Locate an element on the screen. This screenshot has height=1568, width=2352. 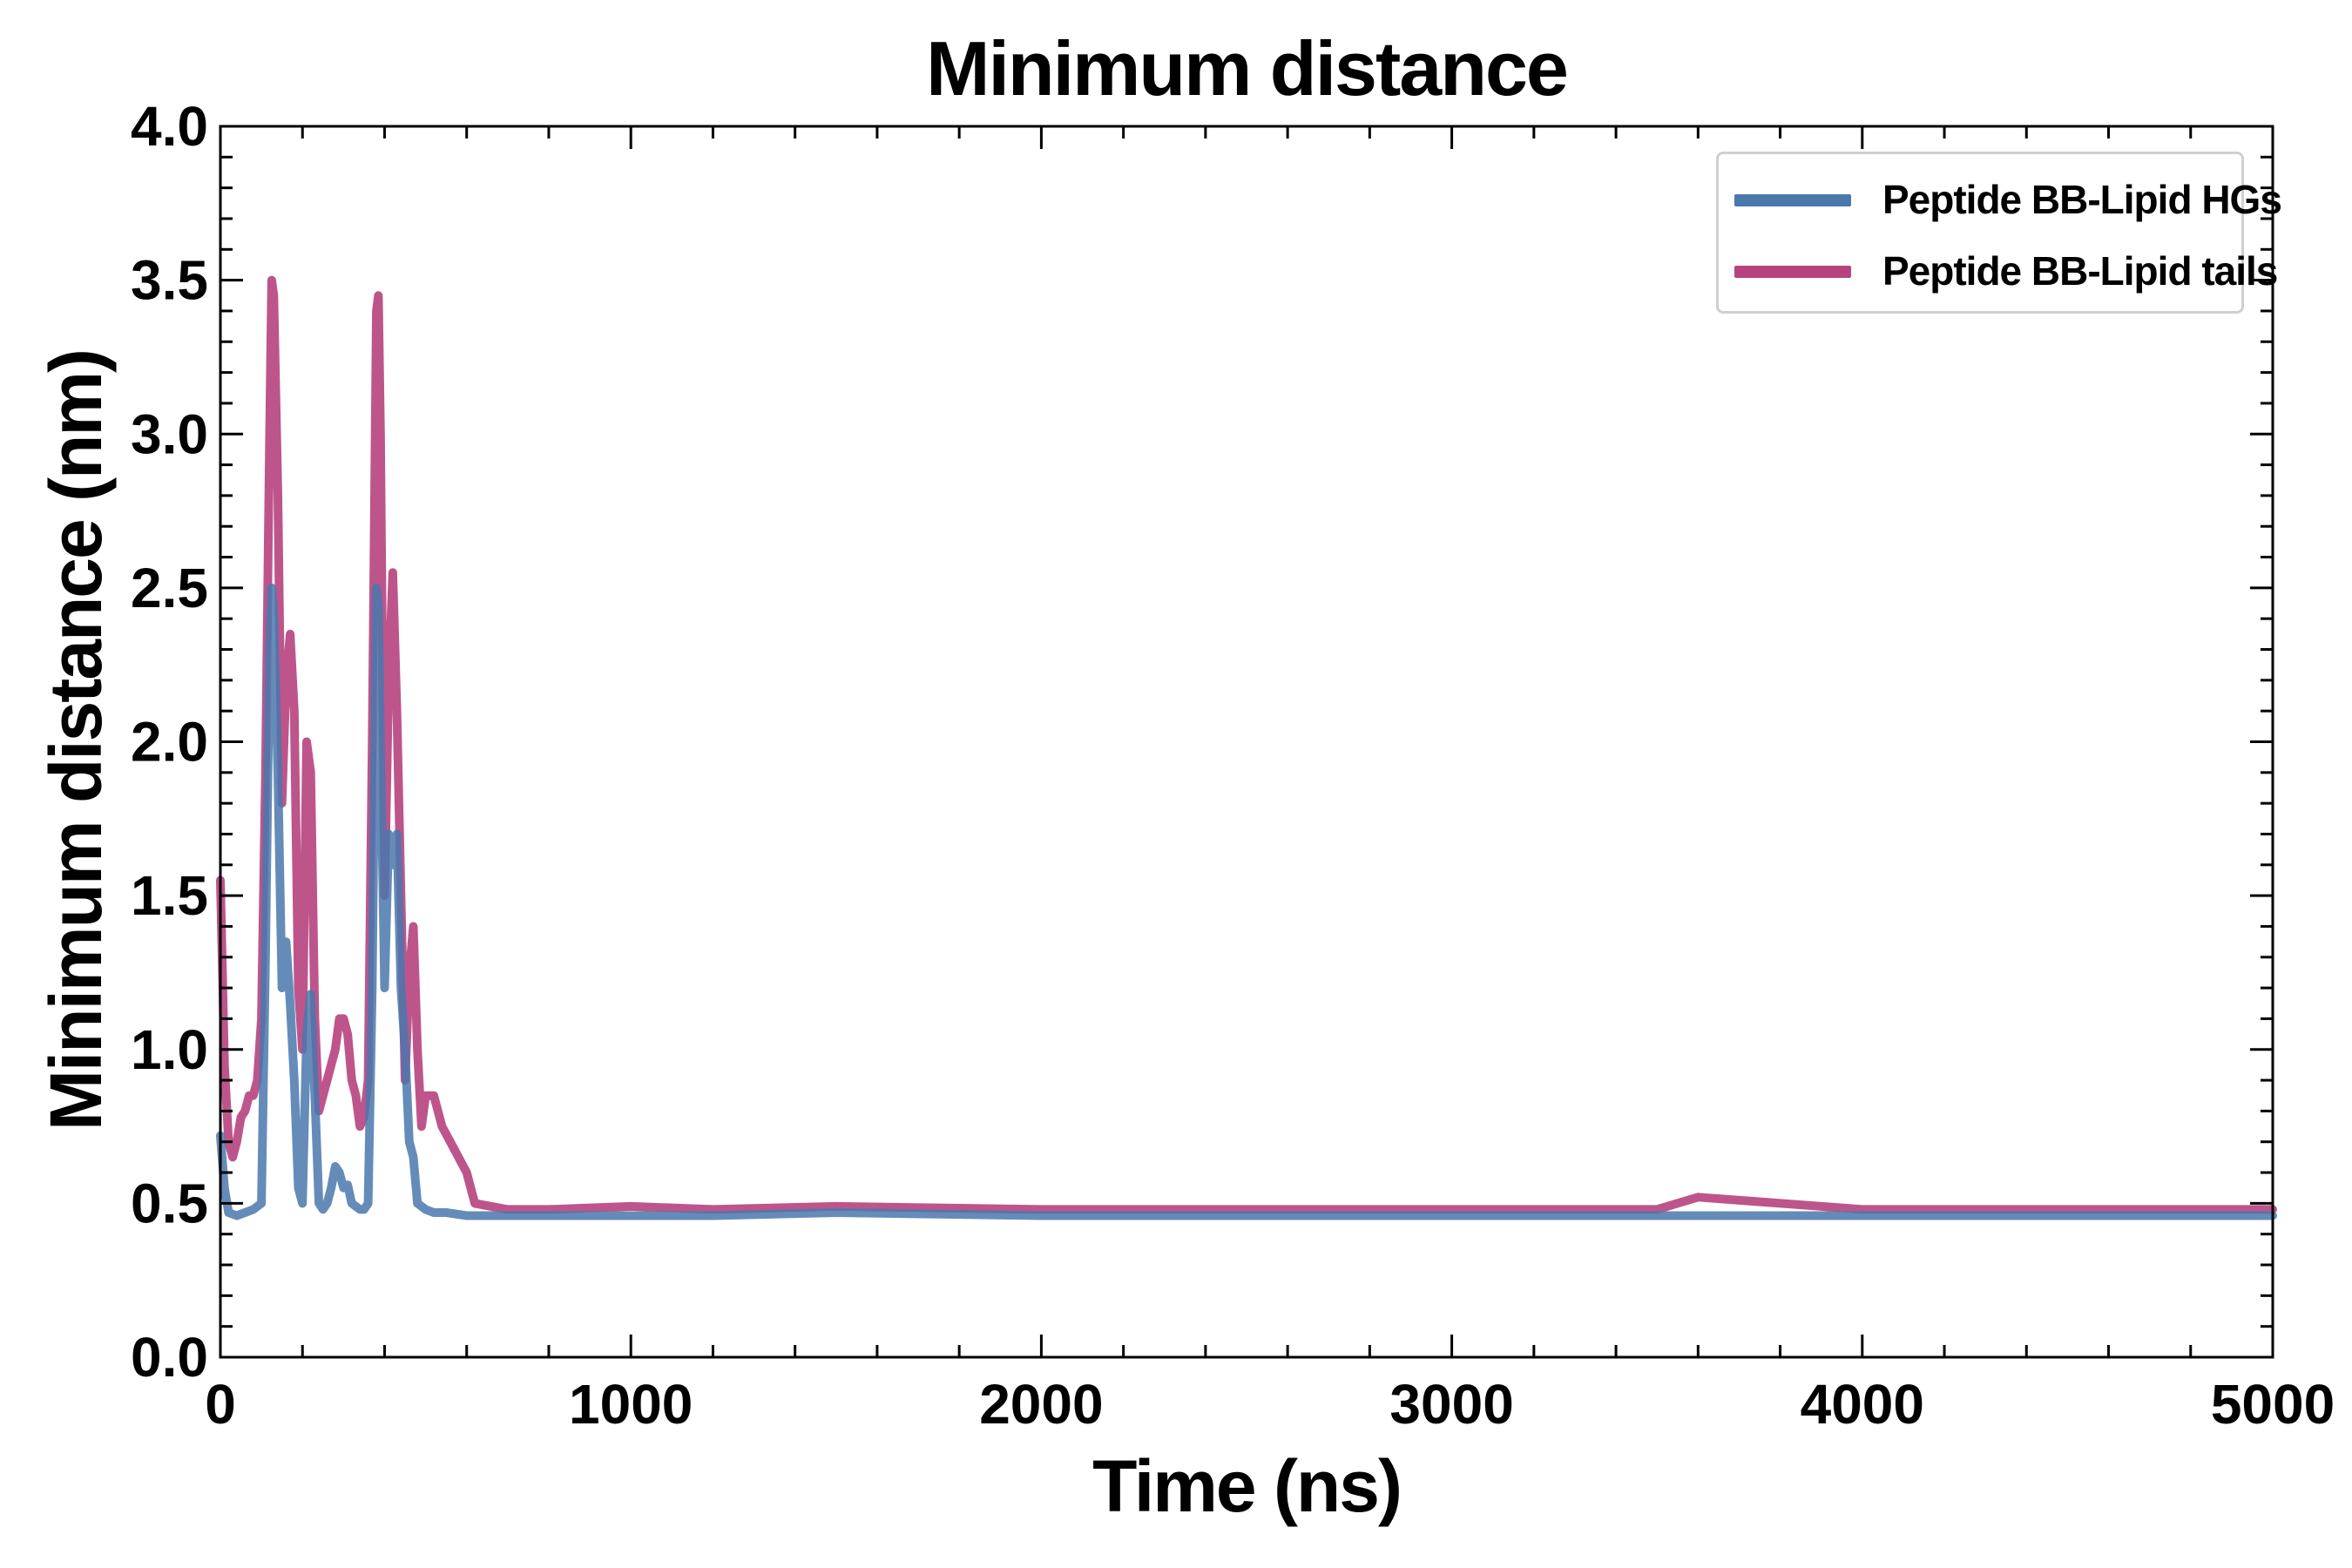
y-tick-label: 3.5 is located at coordinates (169, 280).